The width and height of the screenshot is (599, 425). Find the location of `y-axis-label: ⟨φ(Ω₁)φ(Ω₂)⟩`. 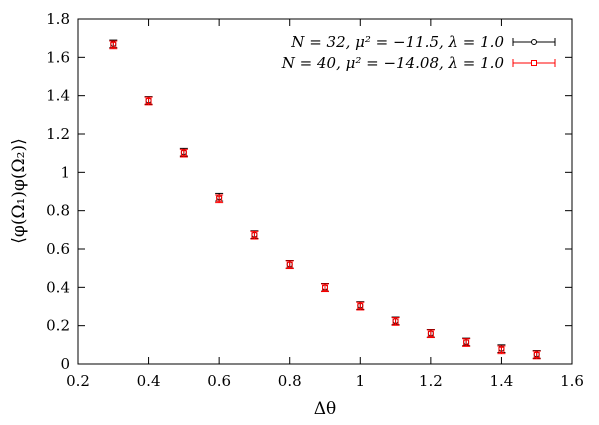

y-axis-label: ⟨φ(Ω₁)φ(Ω₂)⟩ is located at coordinates (19, 190).